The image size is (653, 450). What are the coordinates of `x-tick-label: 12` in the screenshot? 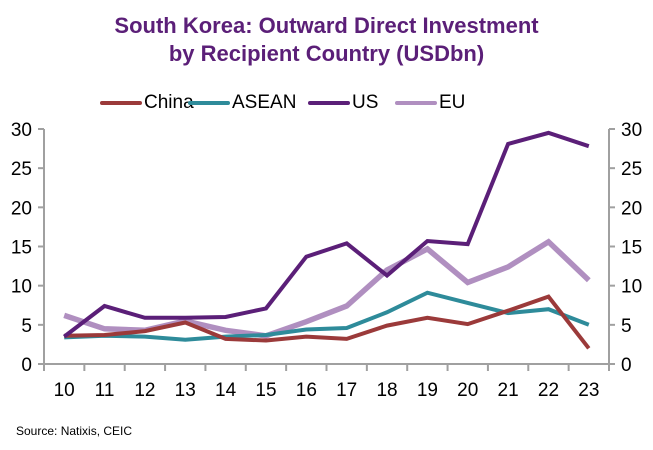 It's located at (144, 390).